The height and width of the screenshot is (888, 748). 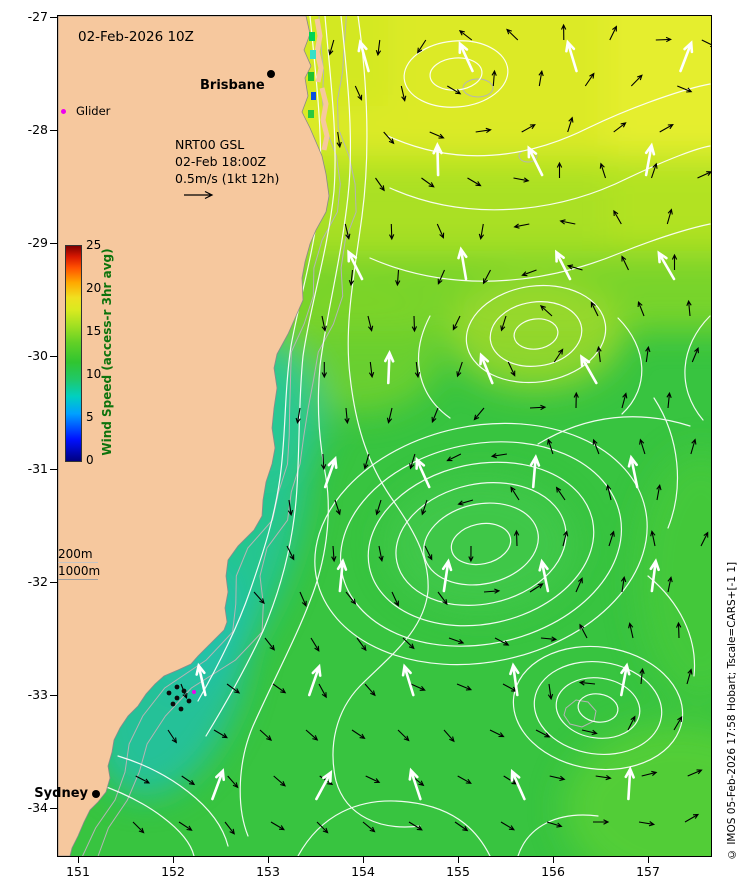 What do you see at coordinates (94, 331) in the screenshot?
I see `colorbar-tick-label: 15` at bounding box center [94, 331].